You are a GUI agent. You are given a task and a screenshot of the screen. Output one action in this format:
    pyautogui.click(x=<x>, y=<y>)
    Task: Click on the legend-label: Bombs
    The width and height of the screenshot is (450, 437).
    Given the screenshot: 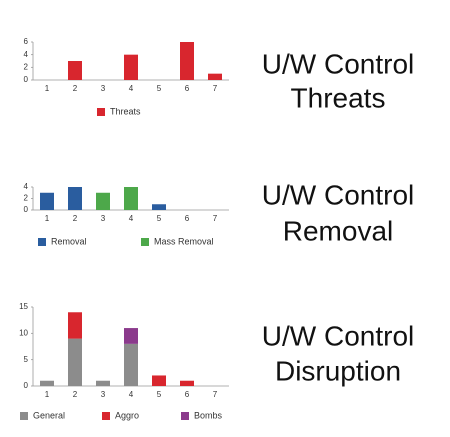 What is the action you would take?
    pyautogui.click(x=208, y=415)
    